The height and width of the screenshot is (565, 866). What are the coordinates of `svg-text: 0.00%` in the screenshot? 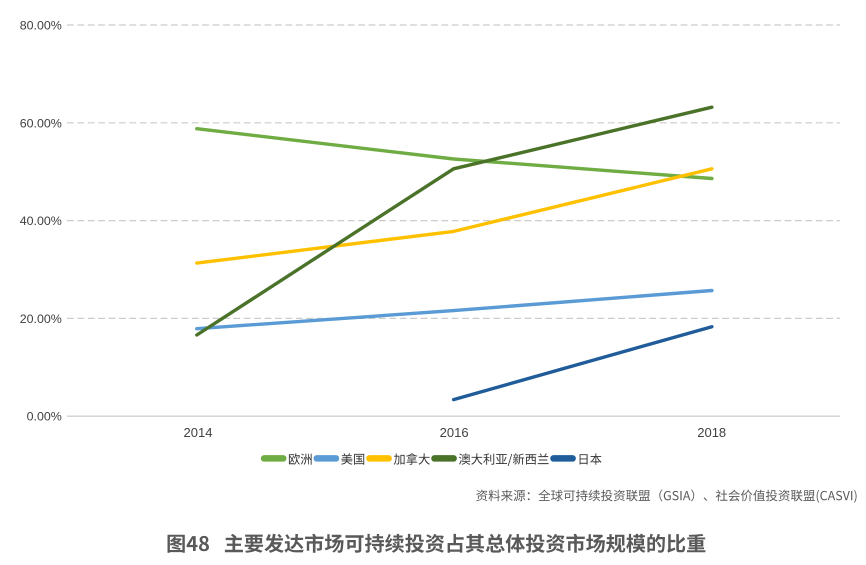 It's located at (44, 417).